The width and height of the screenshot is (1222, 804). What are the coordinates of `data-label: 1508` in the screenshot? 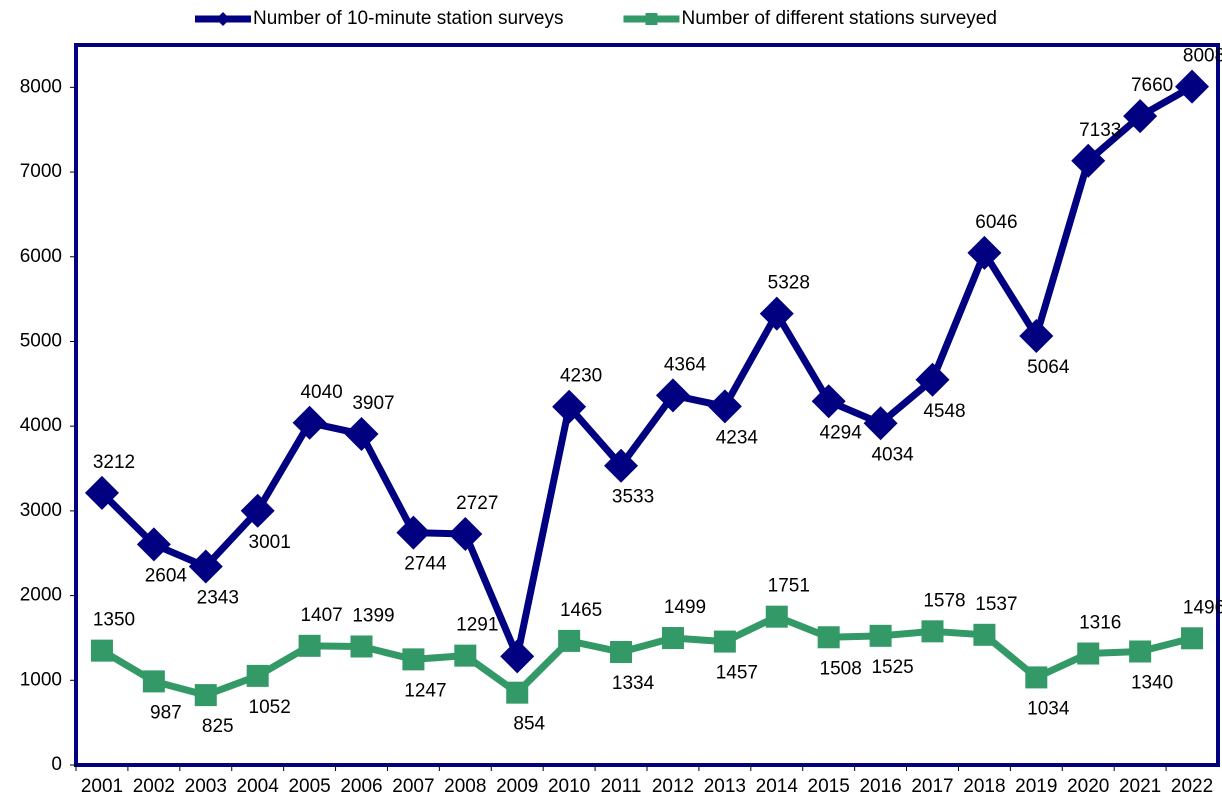 It's located at (841, 668).